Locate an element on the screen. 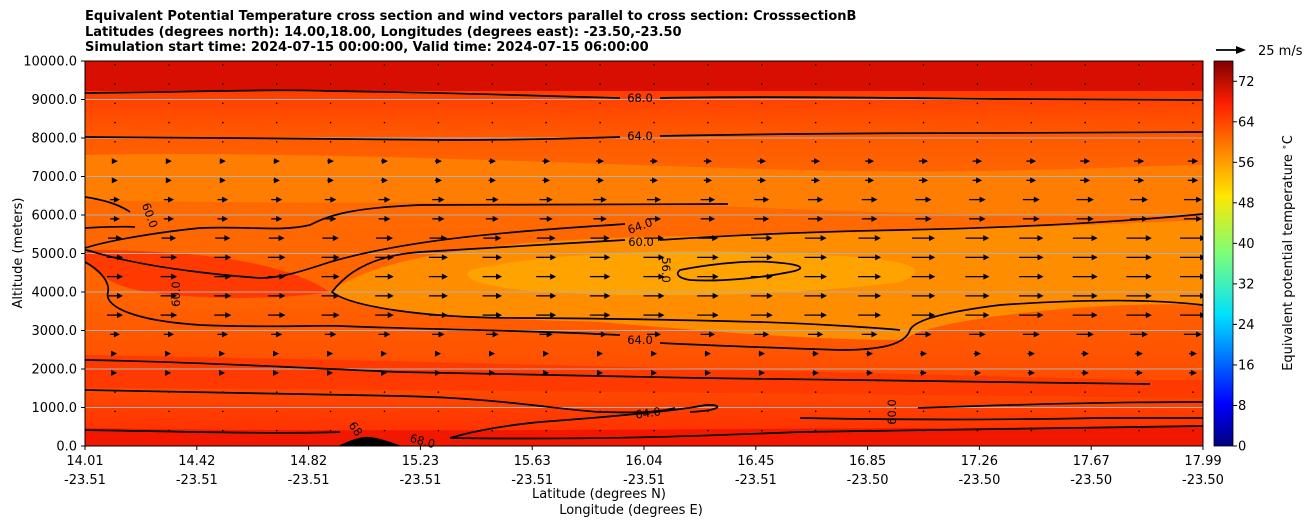 Image resolution: width=1308 pixels, height=526 pixels. y-tick-label: 1000.0 is located at coordinates (55, 408).